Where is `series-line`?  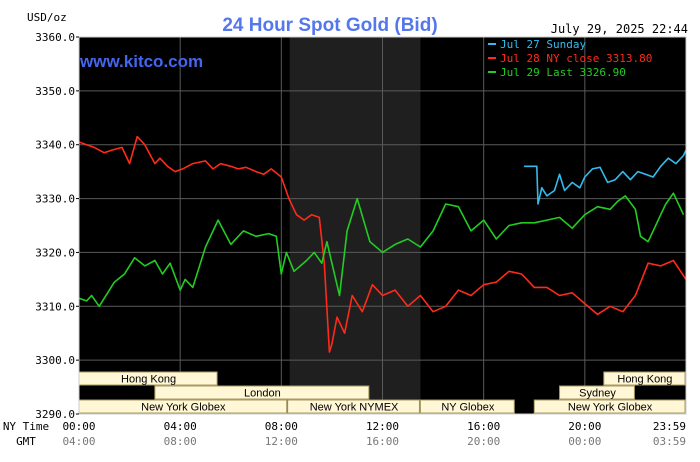 series-line is located at coordinates (605, 177).